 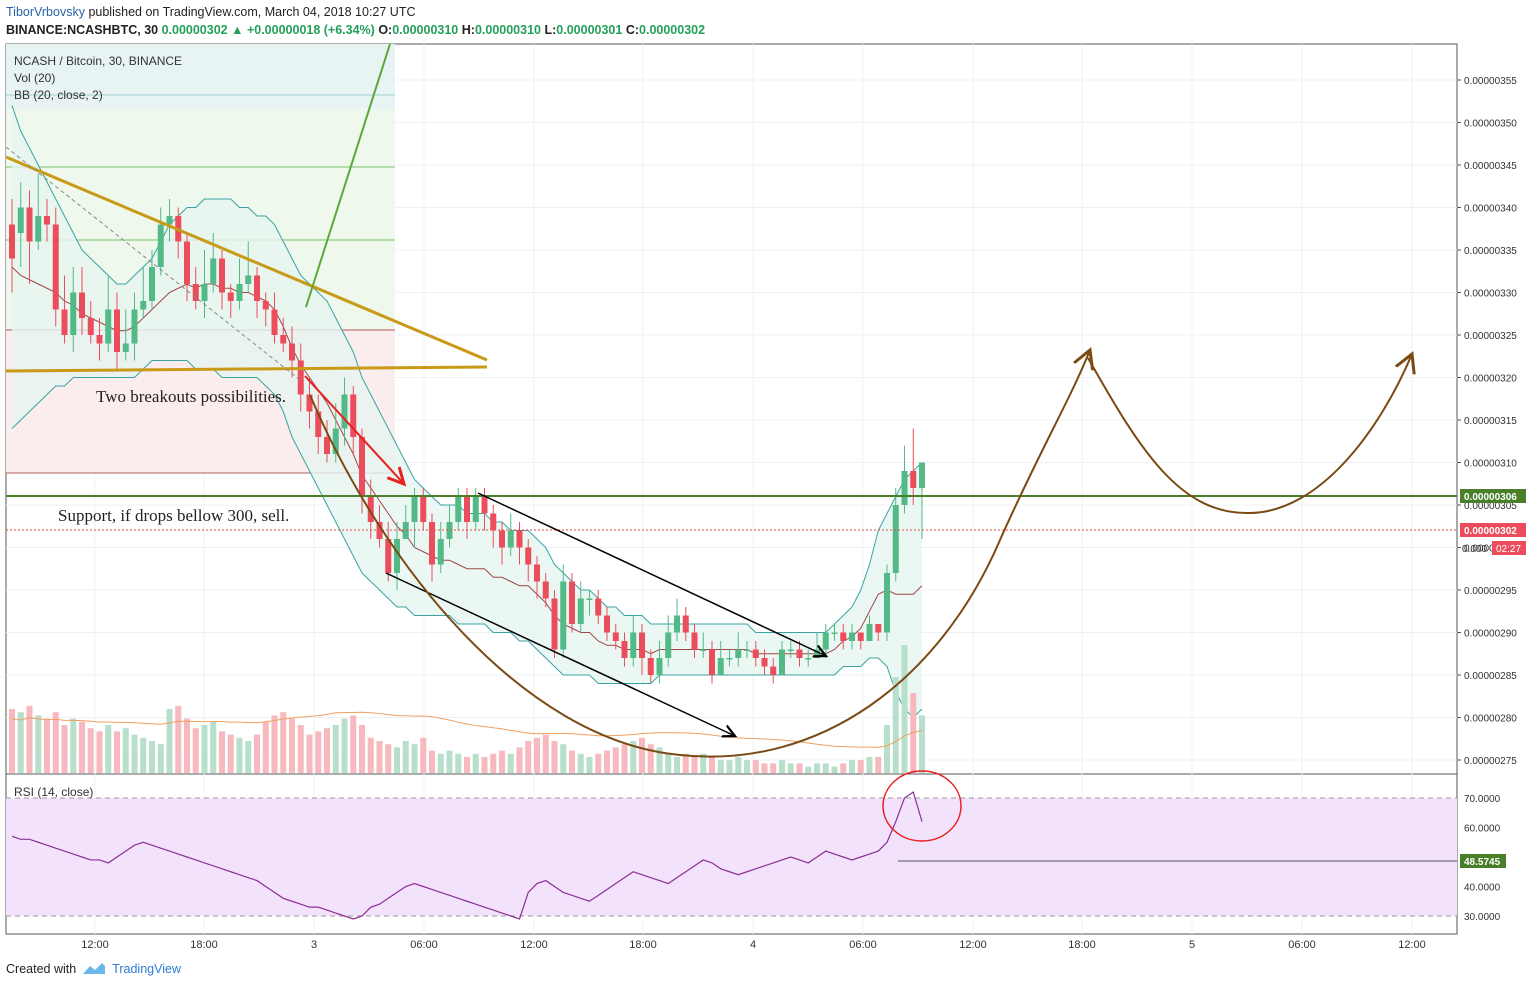 What do you see at coordinates (303, 30) in the screenshot?
I see `price-change: ▲ +0.00000018 (+6.34%)` at bounding box center [303, 30].